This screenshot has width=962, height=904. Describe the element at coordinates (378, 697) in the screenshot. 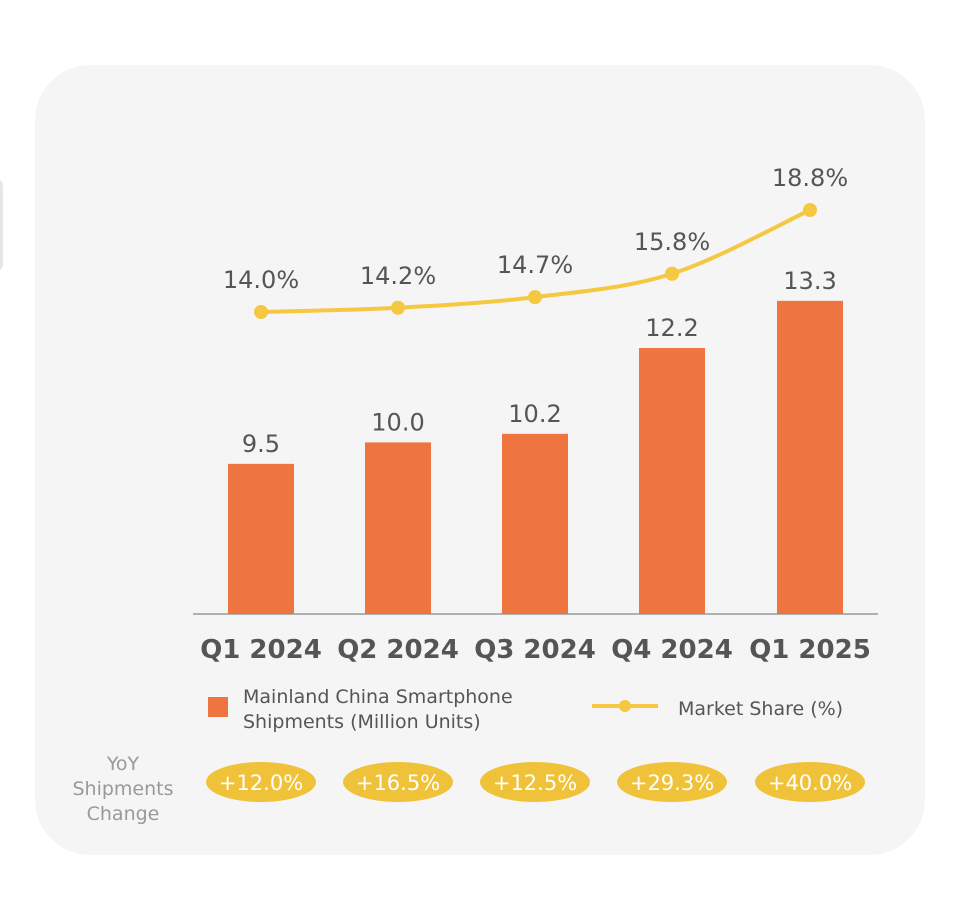

I see `legend-bar-label-line1: Mainland China Smartphone` at that location.